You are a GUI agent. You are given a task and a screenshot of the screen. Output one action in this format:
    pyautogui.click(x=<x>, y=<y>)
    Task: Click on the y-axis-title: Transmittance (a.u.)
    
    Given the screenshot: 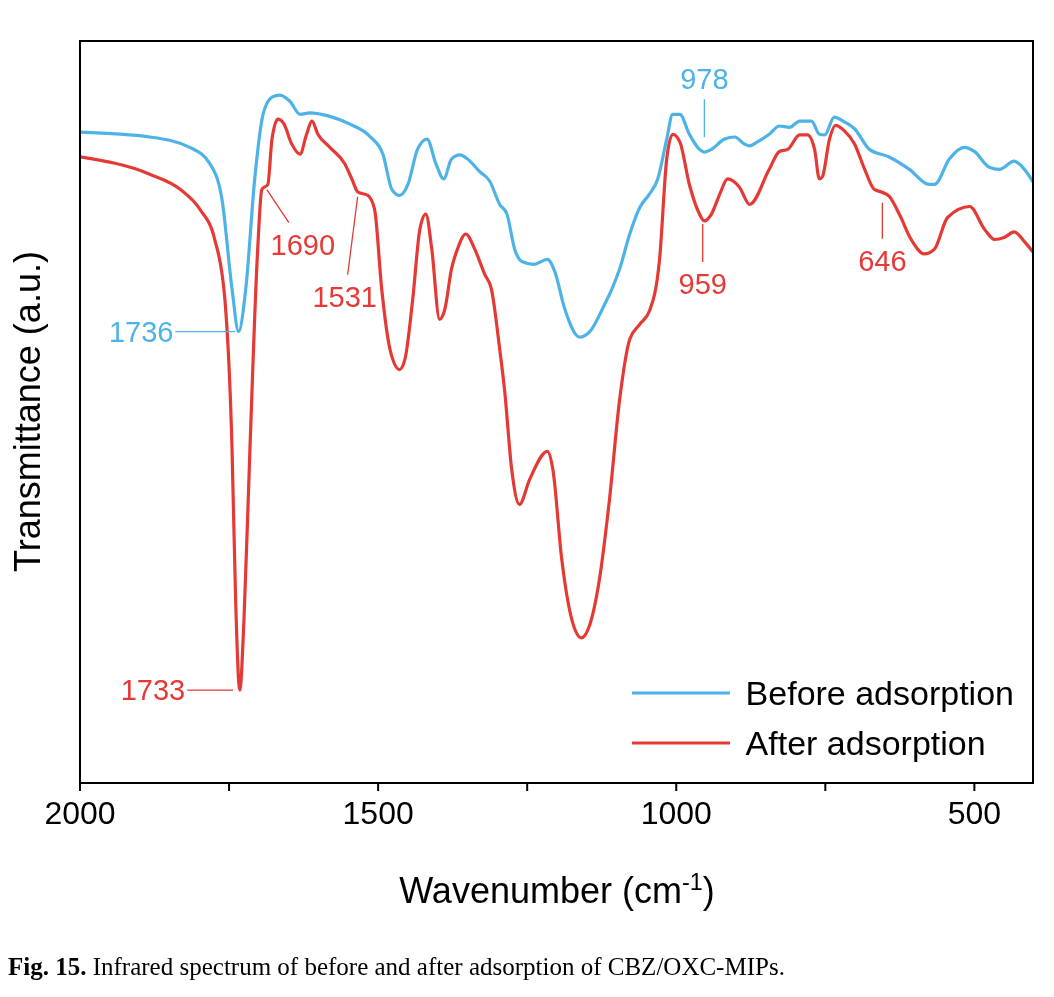 What is the action you would take?
    pyautogui.click(x=27, y=411)
    